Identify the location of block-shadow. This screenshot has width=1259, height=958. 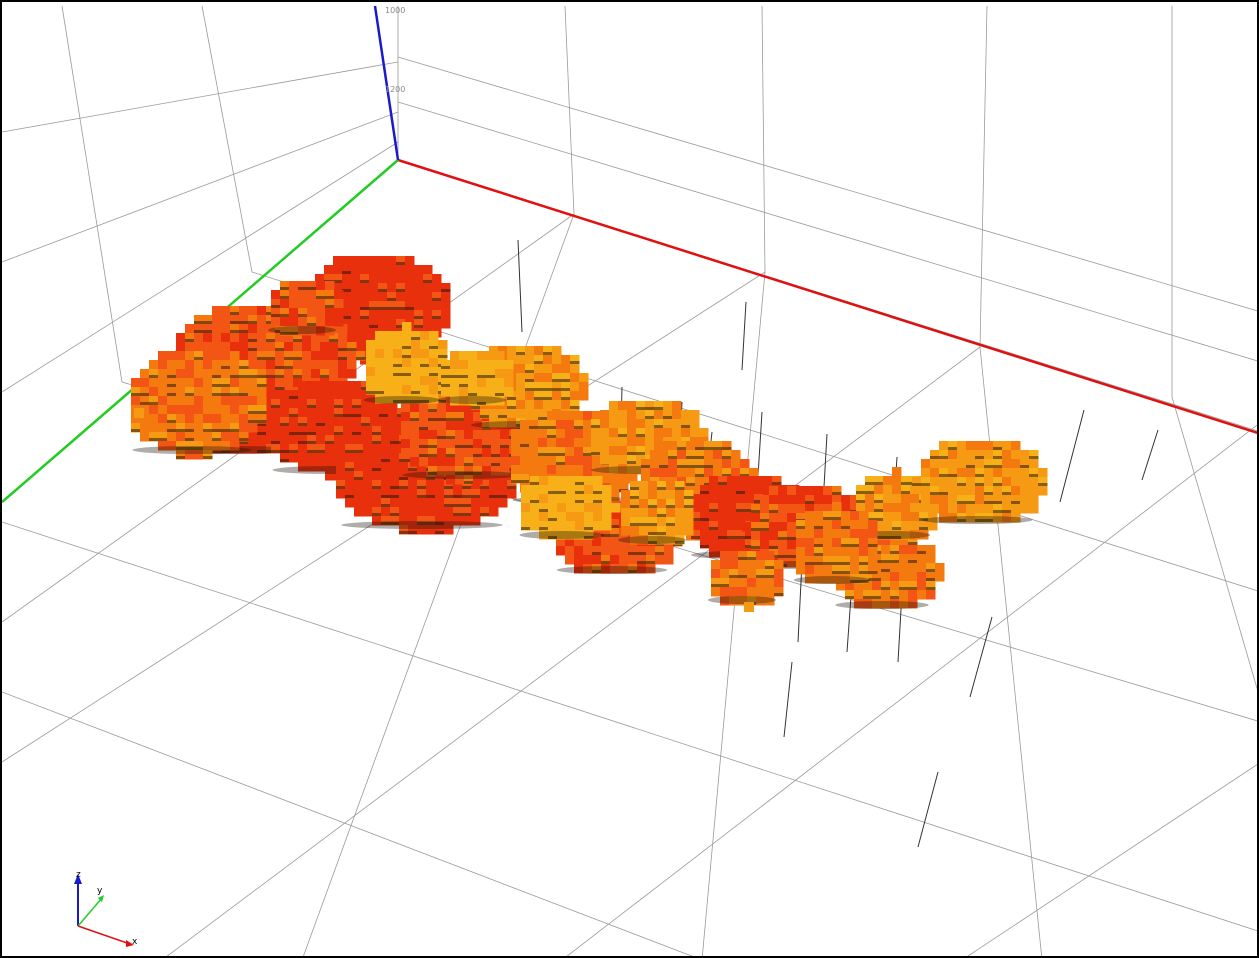
(742, 600).